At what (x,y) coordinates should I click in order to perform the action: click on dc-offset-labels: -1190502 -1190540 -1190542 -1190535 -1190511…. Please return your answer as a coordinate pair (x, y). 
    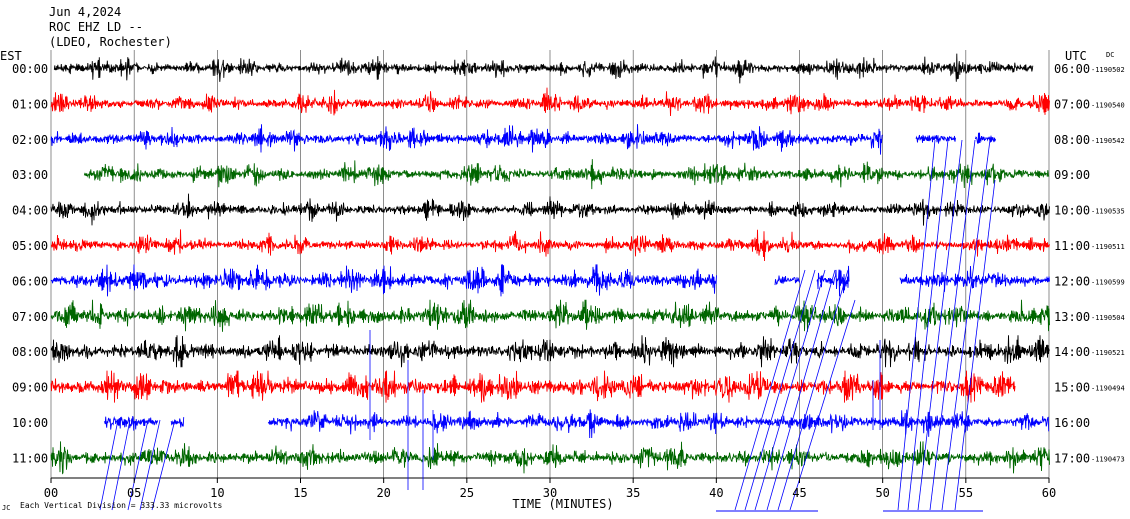
    Looking at the image, I should click on (1108, 264).